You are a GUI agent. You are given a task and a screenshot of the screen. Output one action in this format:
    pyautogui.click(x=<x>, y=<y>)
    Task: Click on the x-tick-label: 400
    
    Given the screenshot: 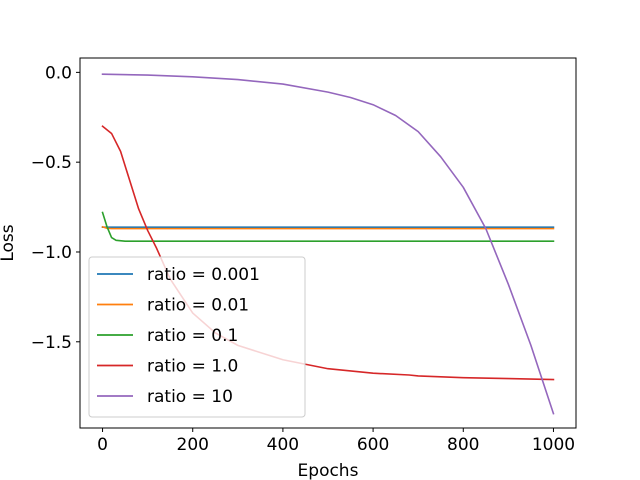 What is the action you would take?
    pyautogui.click(x=283, y=445)
    